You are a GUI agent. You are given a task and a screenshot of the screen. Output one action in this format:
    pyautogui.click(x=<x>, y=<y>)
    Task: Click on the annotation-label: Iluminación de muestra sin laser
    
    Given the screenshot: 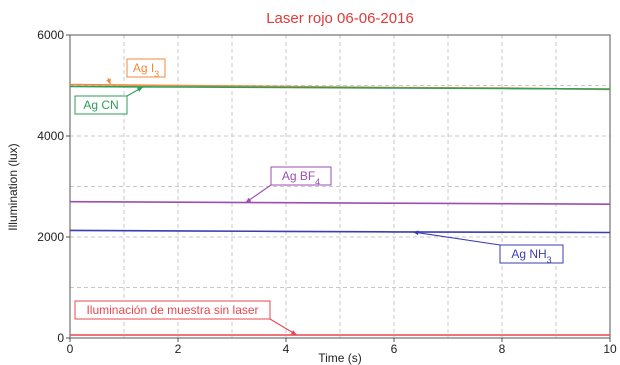 What is the action you would take?
    pyautogui.click(x=172, y=310)
    